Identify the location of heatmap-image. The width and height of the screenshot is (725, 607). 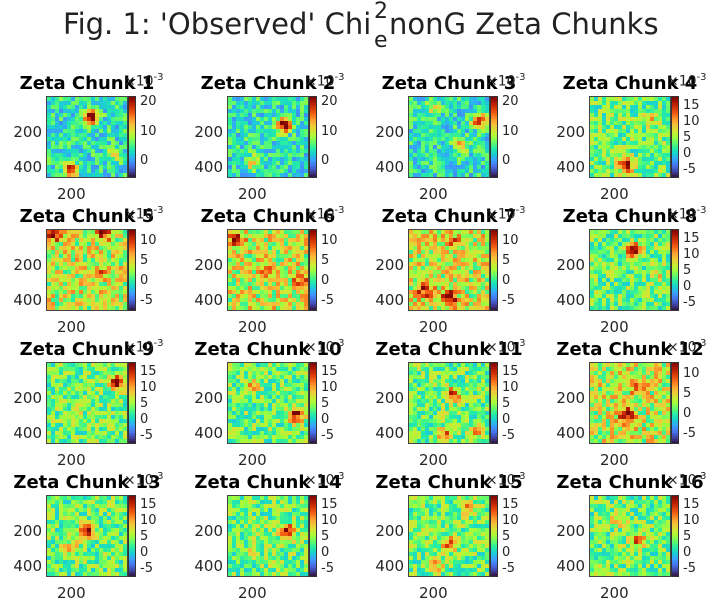
(630, 270).